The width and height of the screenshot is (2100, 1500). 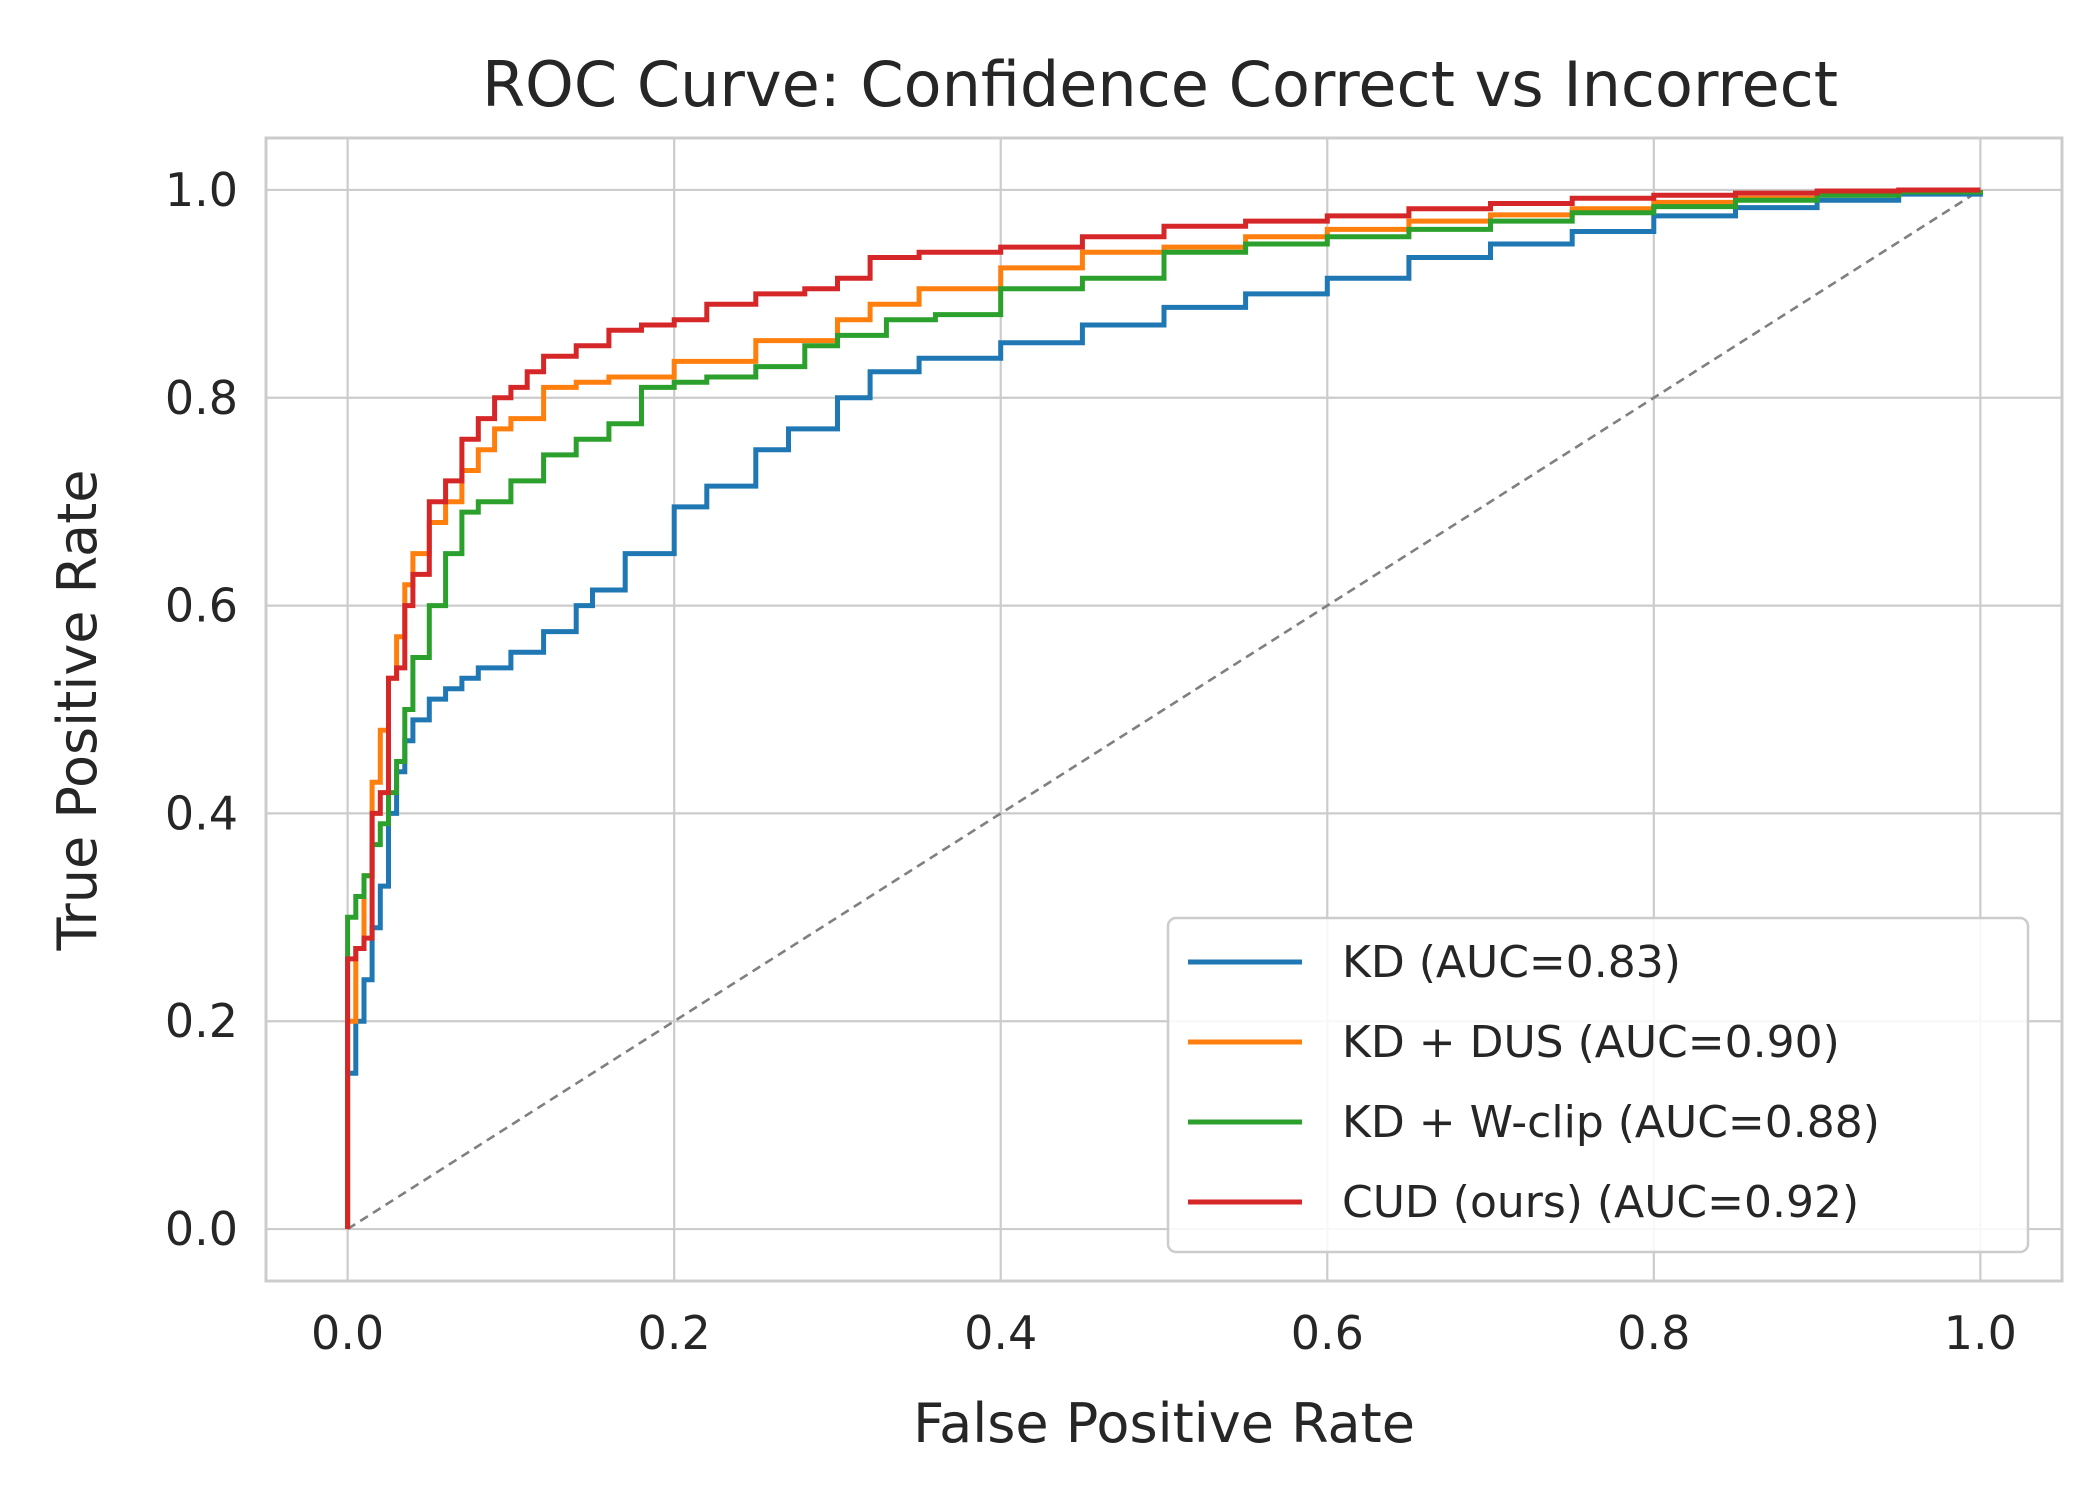 What do you see at coordinates (1327, 1333) in the screenshot?
I see `x-tick-label: 0.6` at bounding box center [1327, 1333].